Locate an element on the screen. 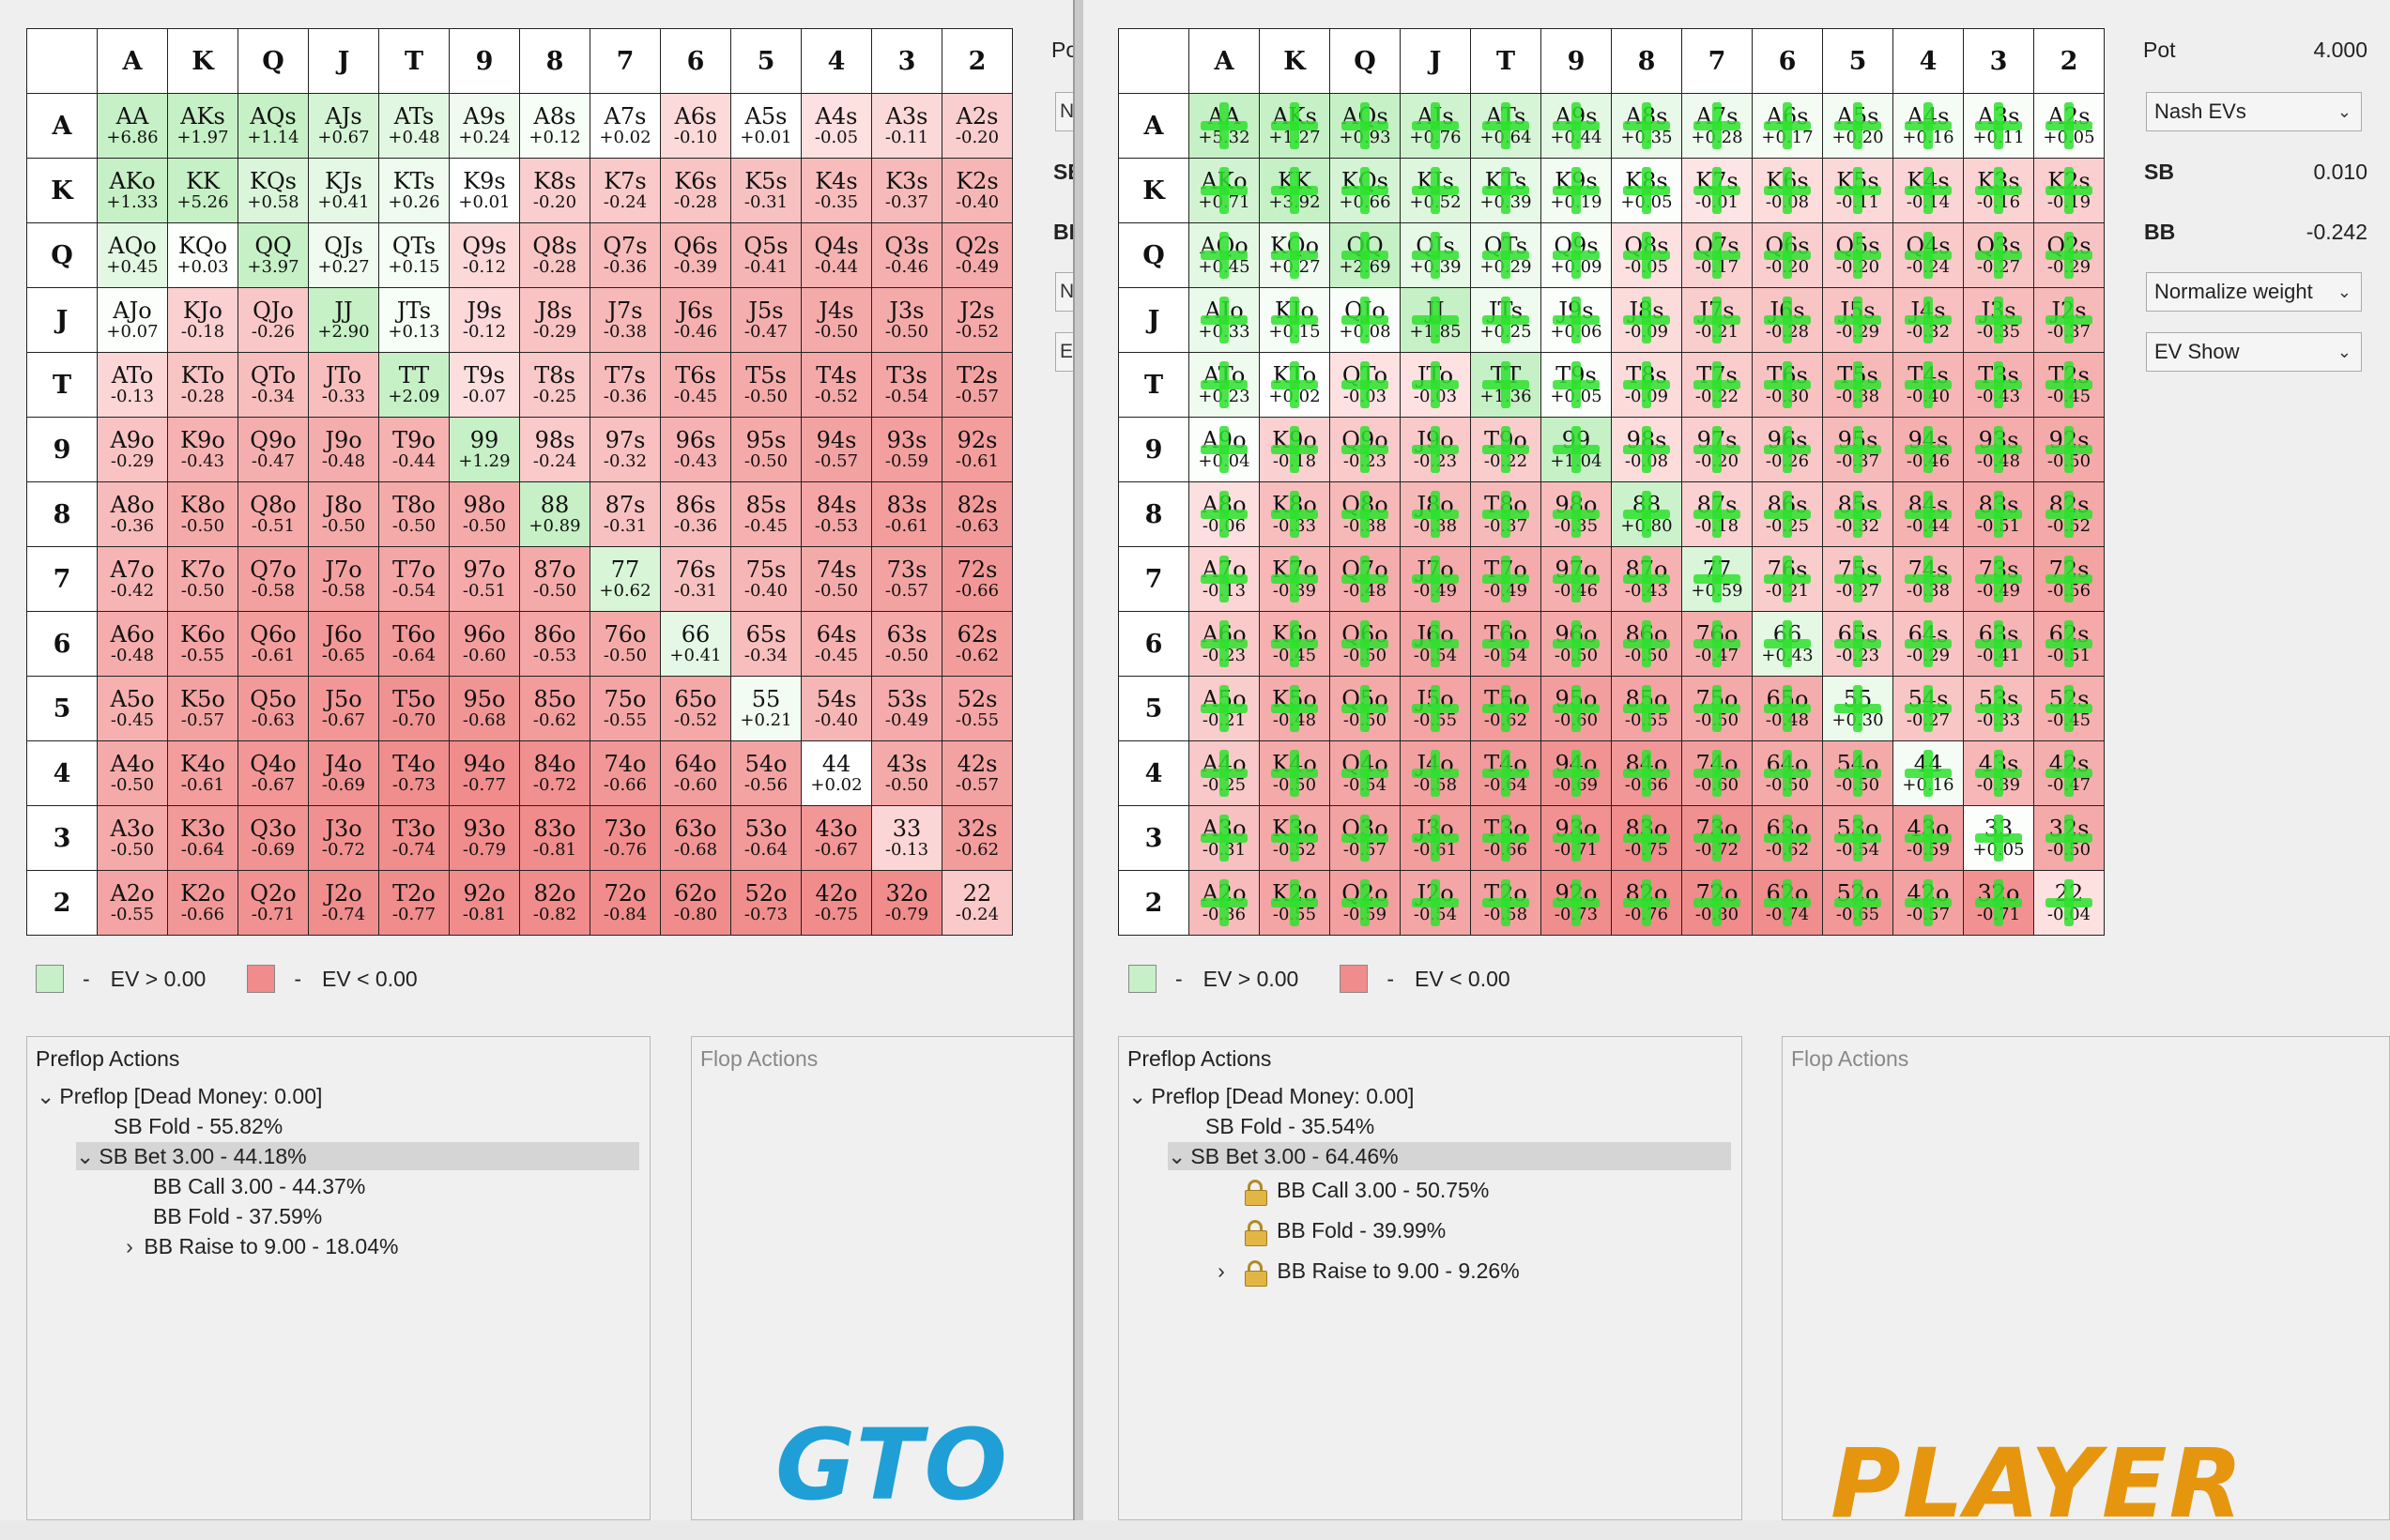  hand-cell-85o: 85o -0.62 is located at coordinates (554, 708).